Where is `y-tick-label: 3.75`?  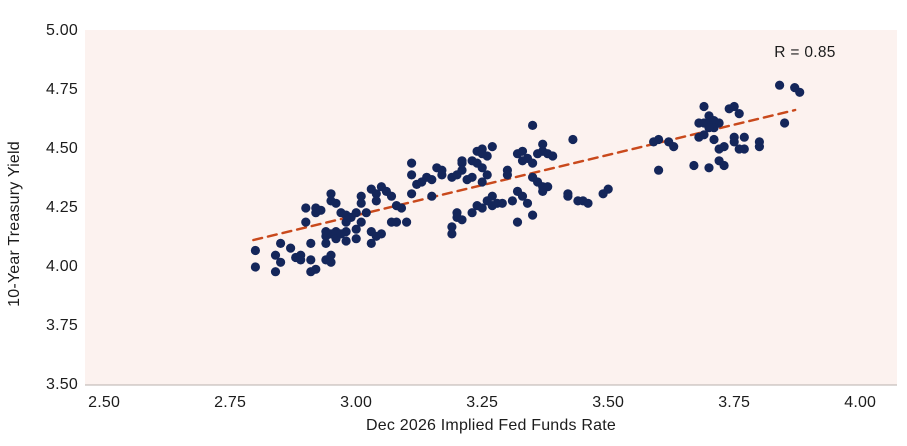 y-tick-label: 3.75 is located at coordinates (62, 325).